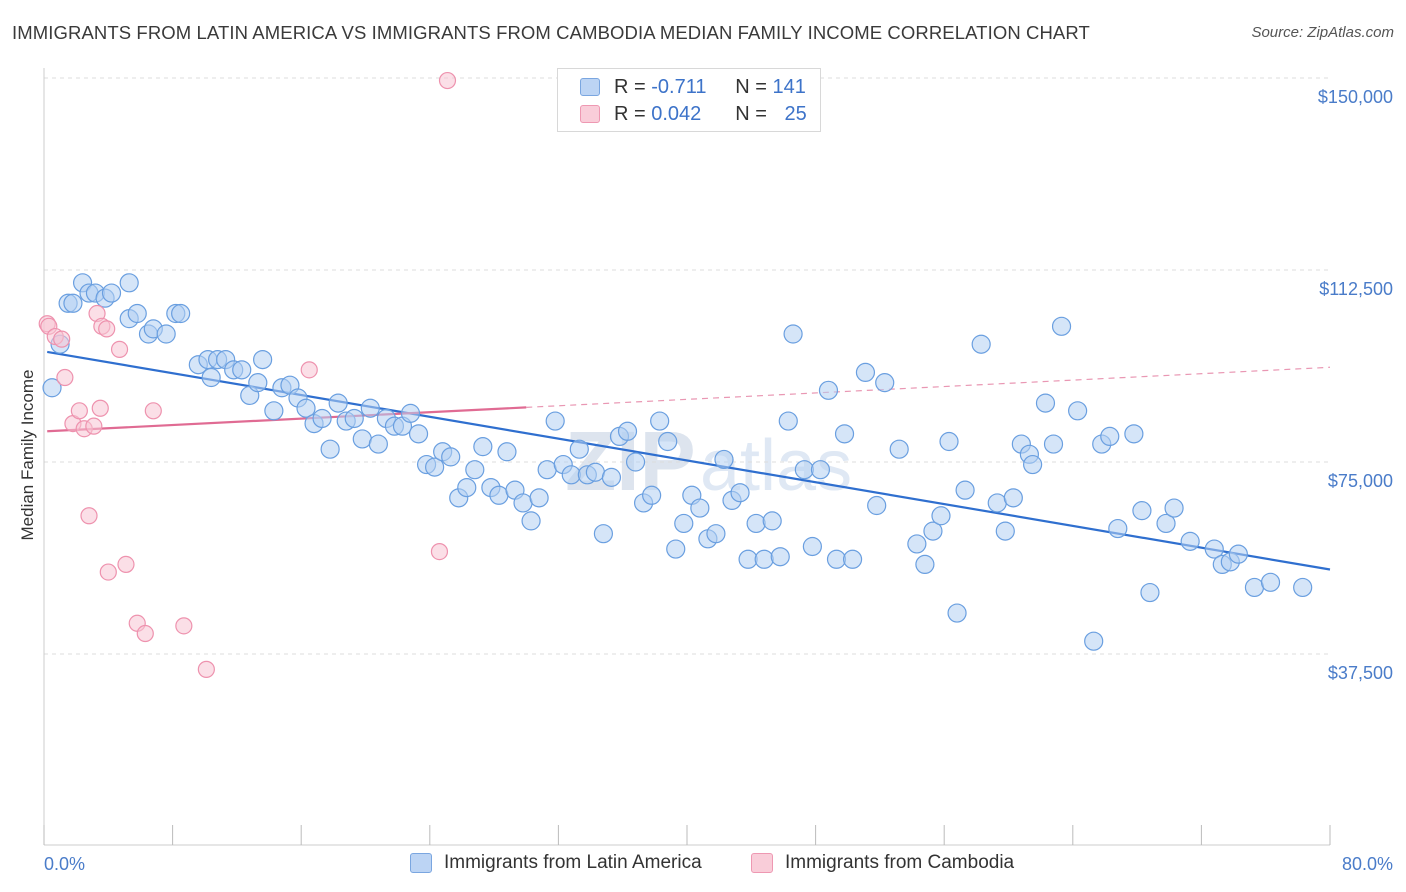  I want to click on y-tick-label: $75,000, so click(1360, 481).